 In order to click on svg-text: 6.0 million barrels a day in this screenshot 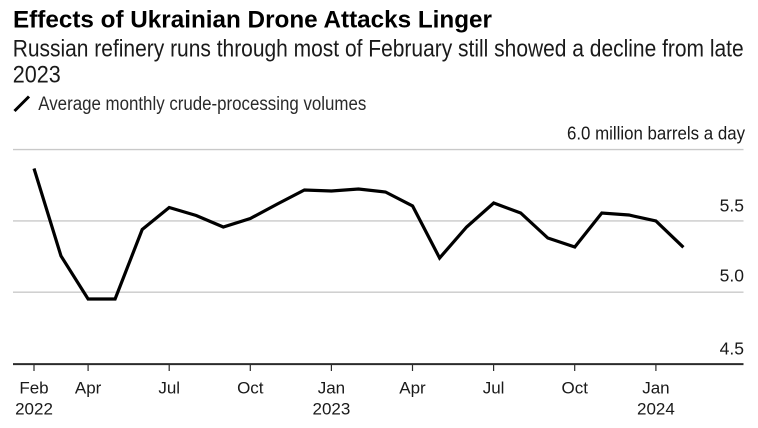, I will do `click(656, 133)`.